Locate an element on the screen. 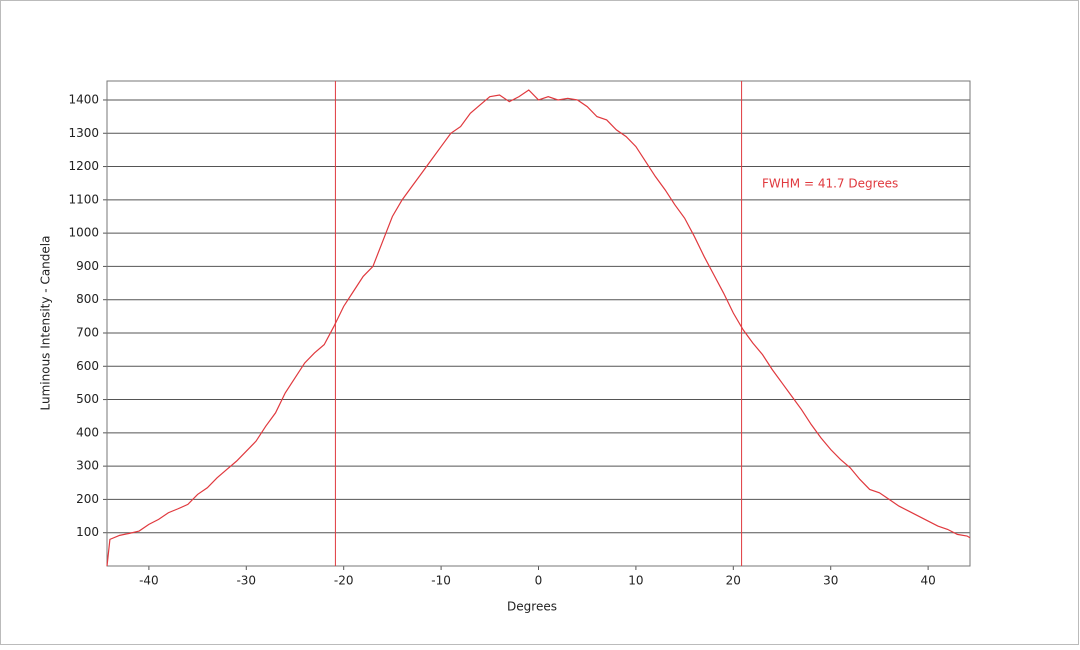 The width and height of the screenshot is (1080, 650). y-tick-label: 300 is located at coordinates (87, 466).